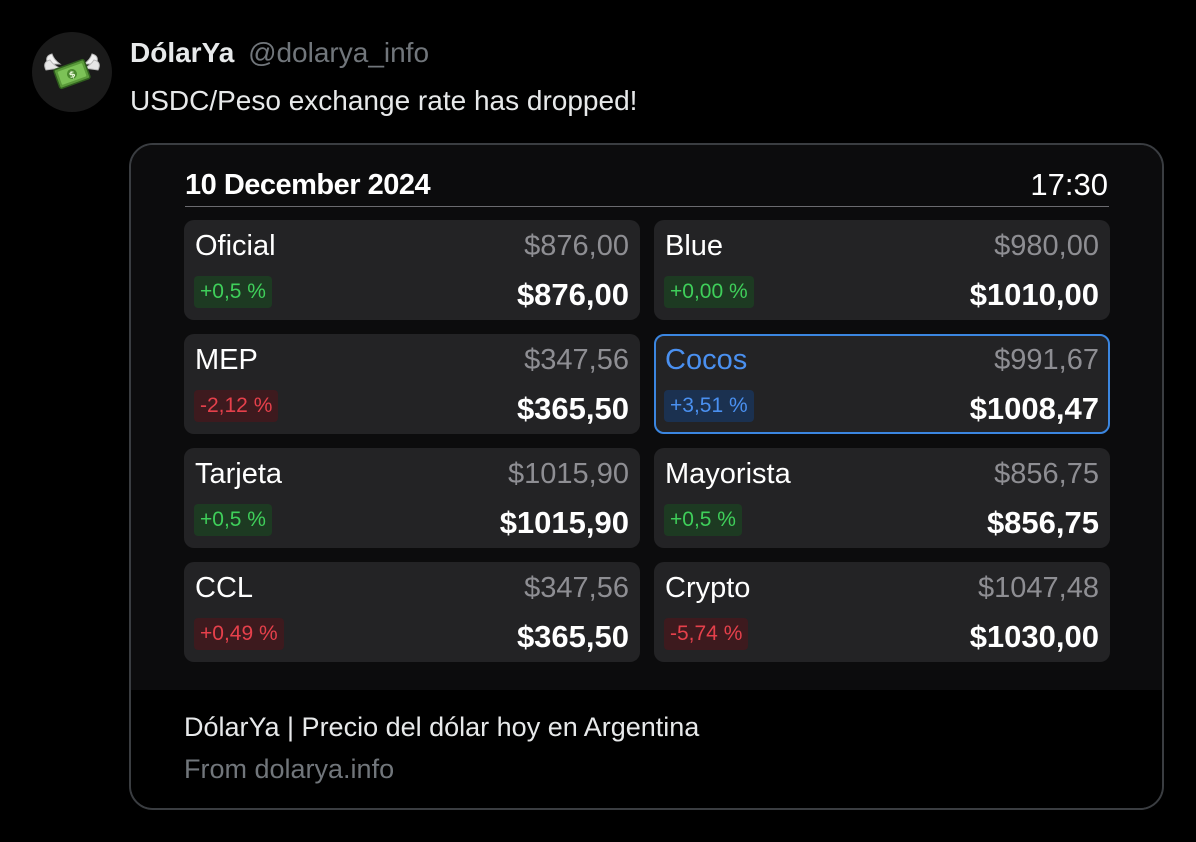 The height and width of the screenshot is (842, 1196). What do you see at coordinates (576, 246) in the screenshot?
I see `rate-buy-price: $876,00` at bounding box center [576, 246].